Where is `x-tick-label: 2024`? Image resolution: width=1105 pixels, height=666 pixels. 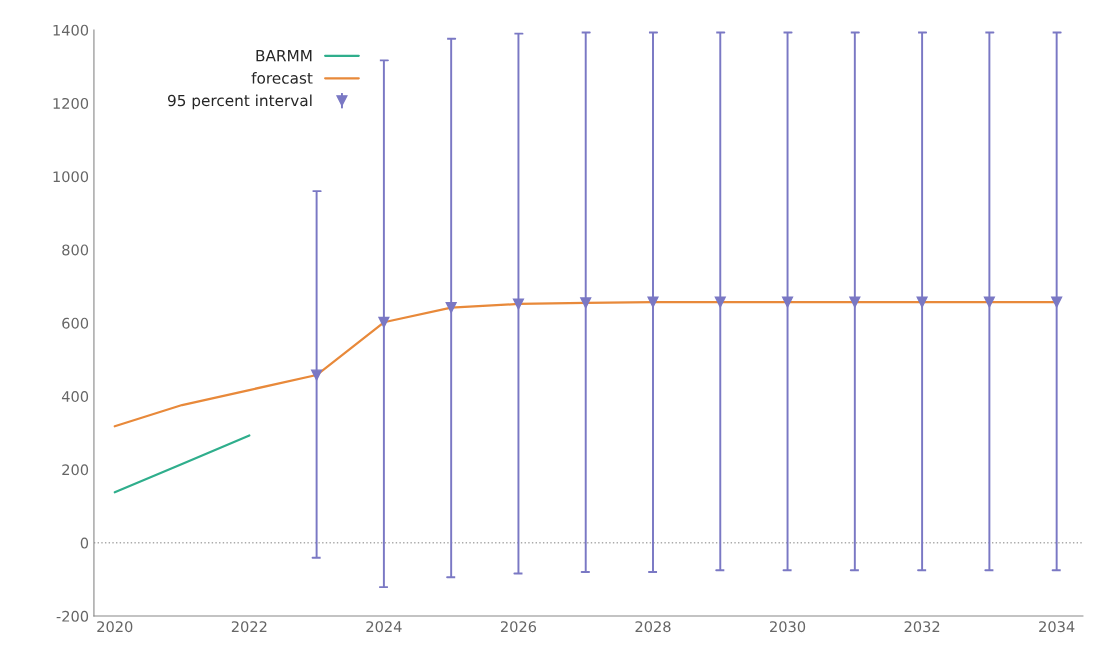 x-tick-label: 2024 is located at coordinates (384, 627).